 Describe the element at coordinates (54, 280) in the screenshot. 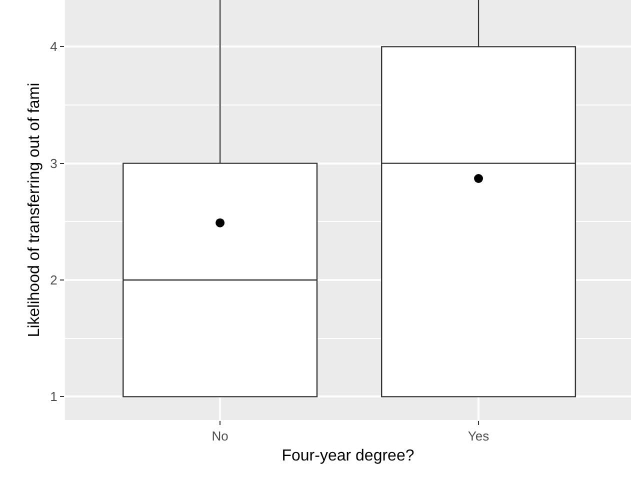

I see `y-tick-label: 2` at that location.